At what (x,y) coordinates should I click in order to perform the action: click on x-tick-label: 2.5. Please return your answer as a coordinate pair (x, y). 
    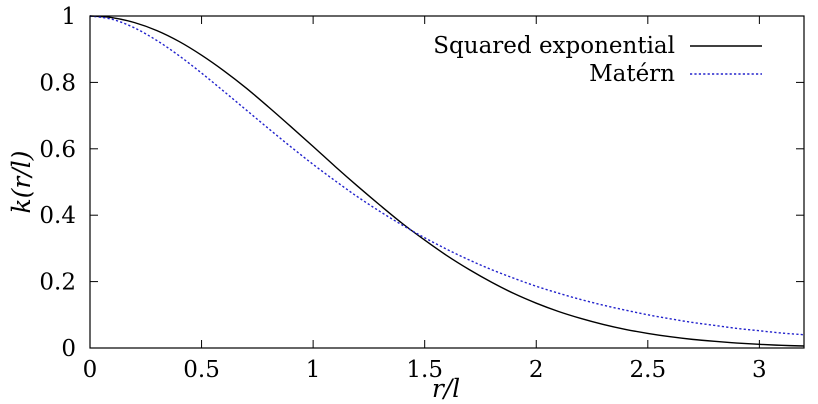
    Looking at the image, I should click on (648, 370).